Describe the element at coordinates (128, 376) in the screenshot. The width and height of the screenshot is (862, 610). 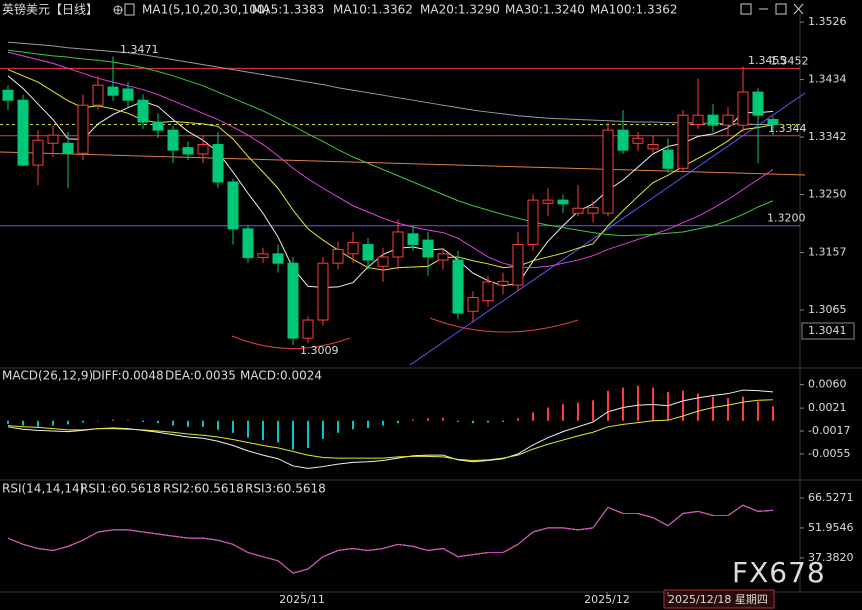
I see `legend-entry: DIFF:0.0048` at that location.